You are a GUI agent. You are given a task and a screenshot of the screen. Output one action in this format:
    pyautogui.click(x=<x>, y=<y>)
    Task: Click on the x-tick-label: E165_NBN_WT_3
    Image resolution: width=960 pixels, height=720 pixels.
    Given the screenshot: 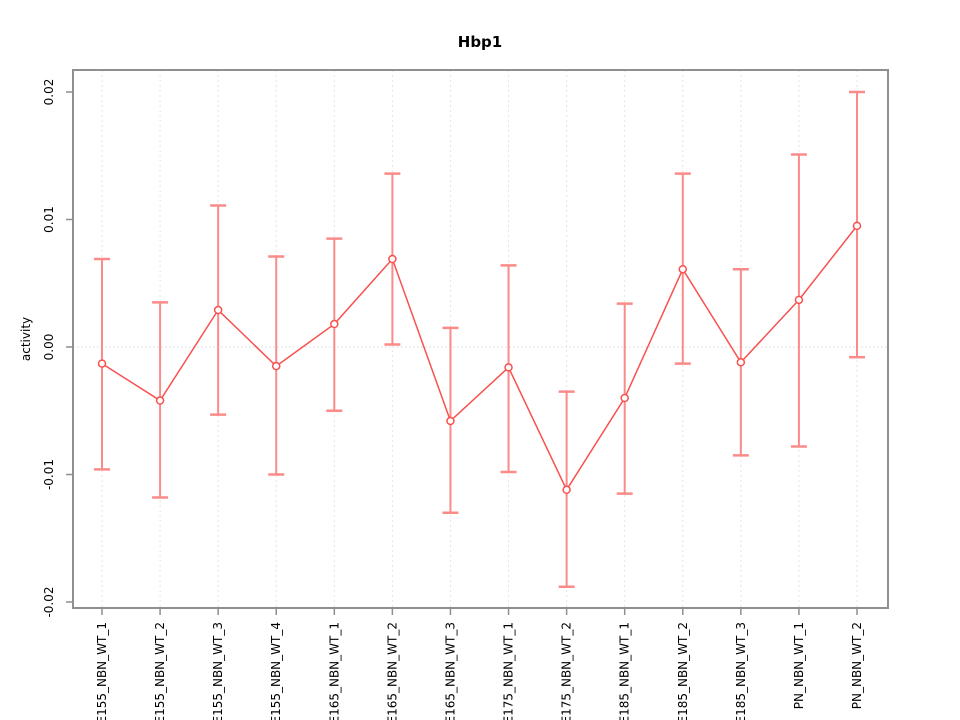 What is the action you would take?
    pyautogui.click(x=450, y=671)
    